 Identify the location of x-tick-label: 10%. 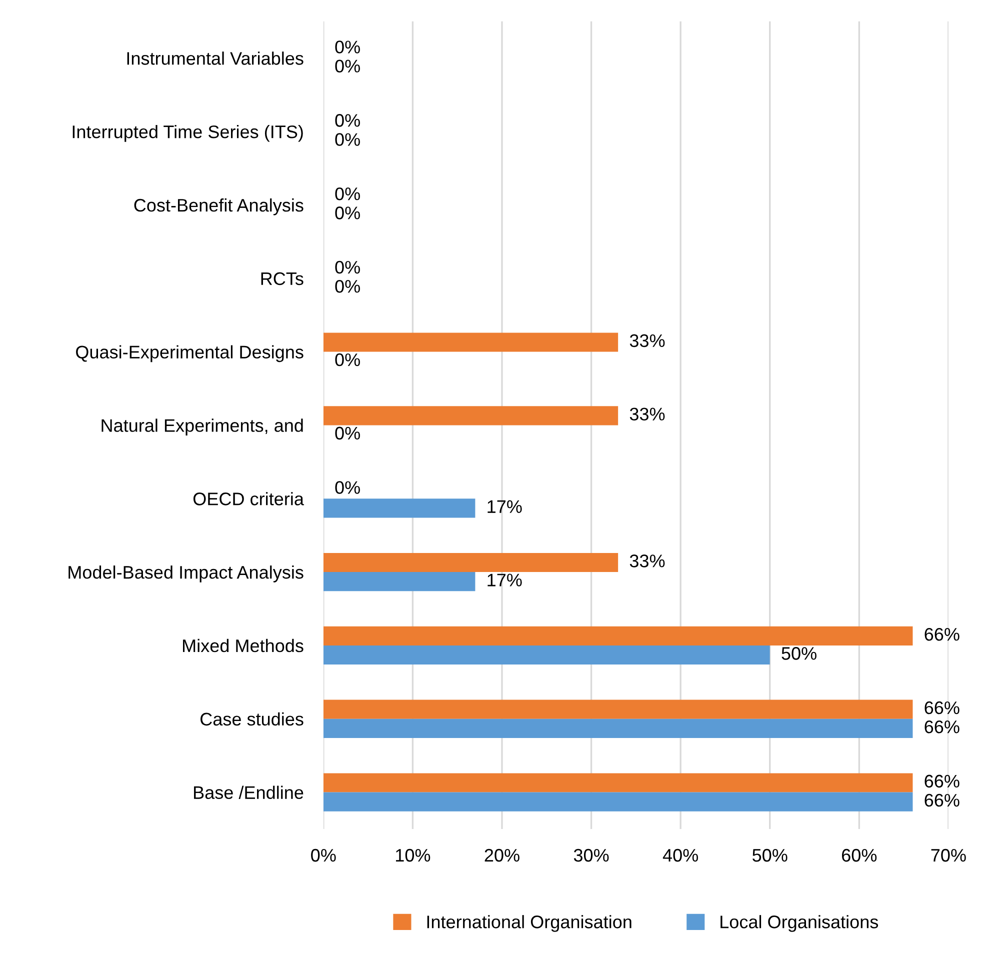
(413, 855).